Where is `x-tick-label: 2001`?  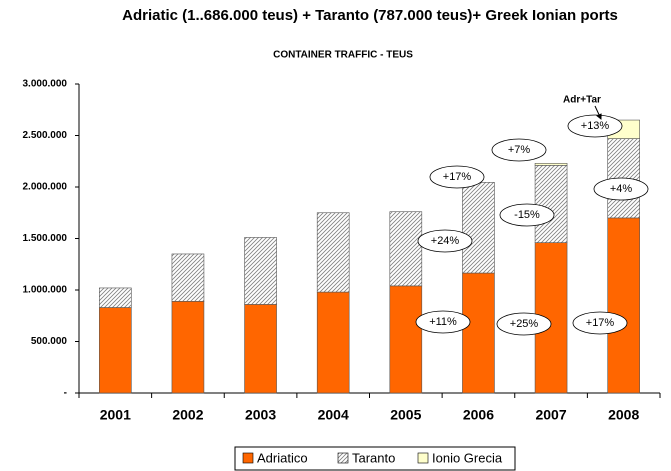 x-tick-label: 2001 is located at coordinates (115, 415).